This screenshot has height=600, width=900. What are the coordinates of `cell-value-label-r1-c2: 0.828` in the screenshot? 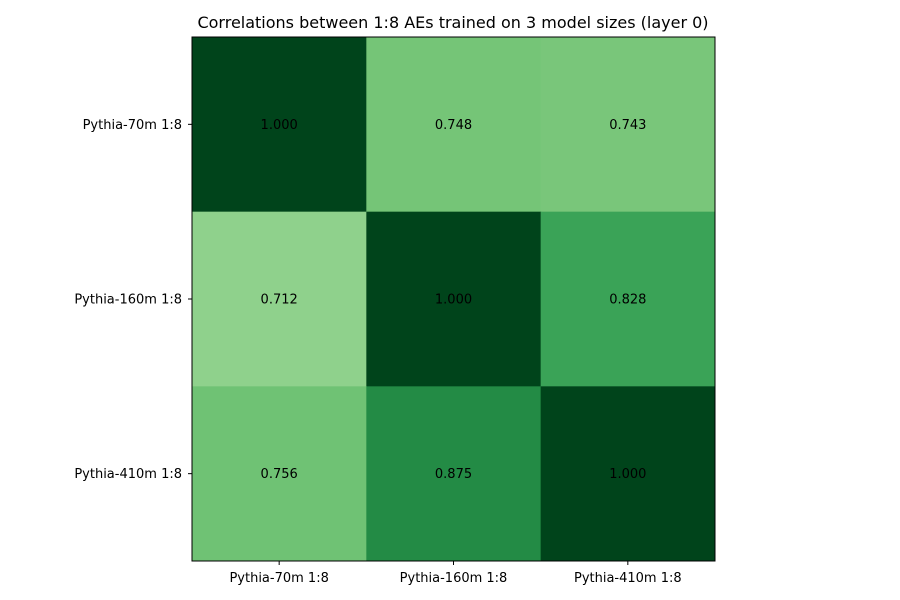 It's located at (627, 300).